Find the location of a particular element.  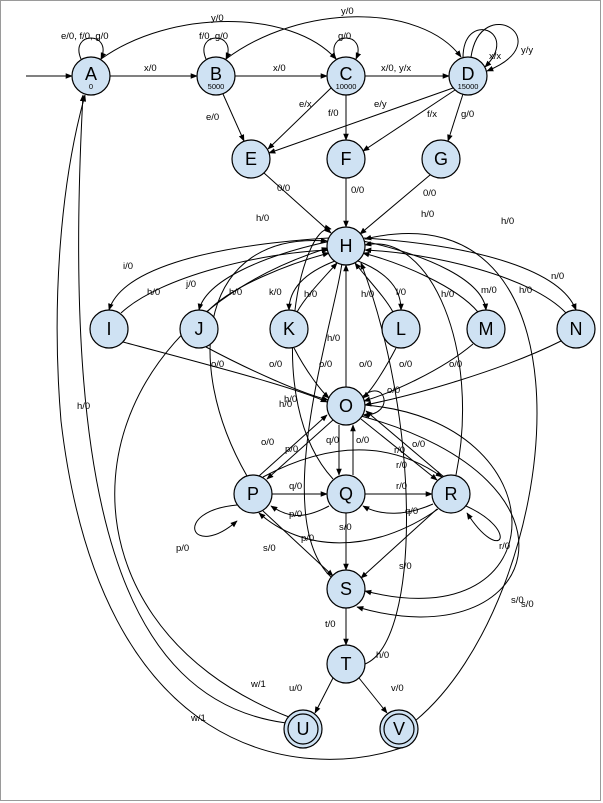

state-label: O is located at coordinates (346, 406).